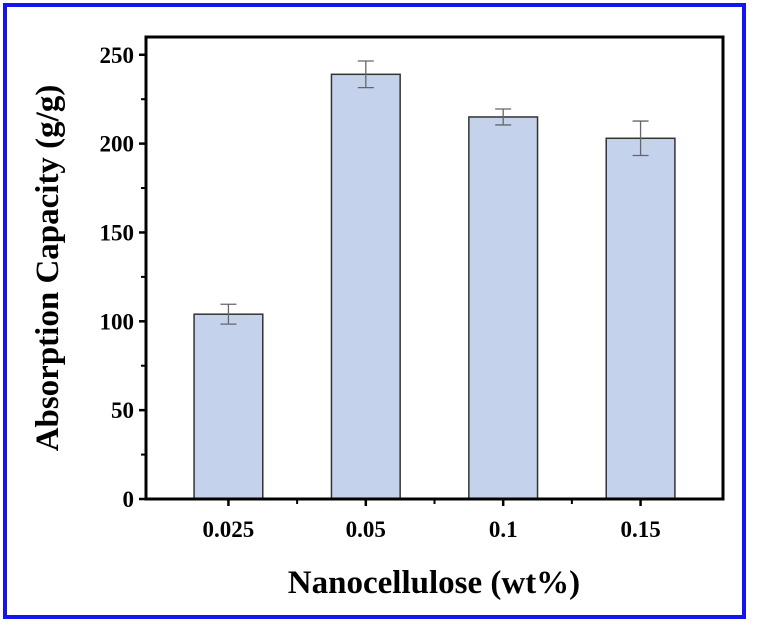 Image resolution: width=760 pixels, height=632 pixels. I want to click on y-tick-label: 0, so click(129, 499).